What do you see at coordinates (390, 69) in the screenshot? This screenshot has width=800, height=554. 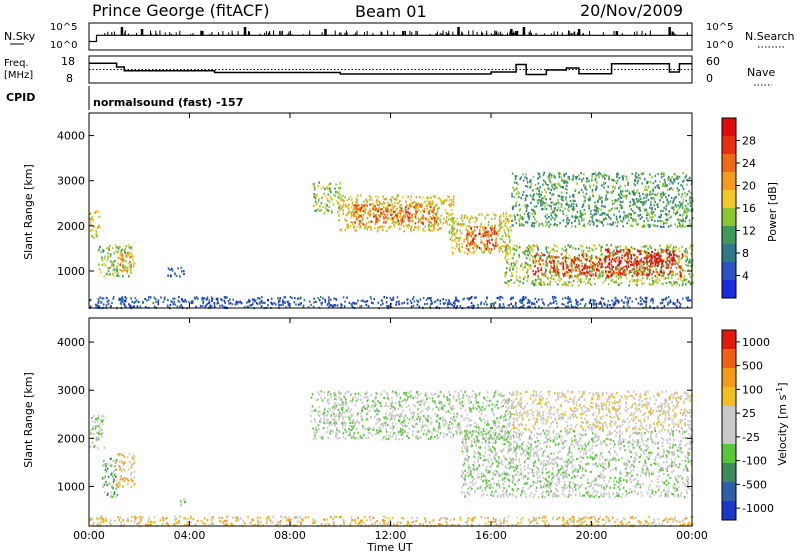 I see `freq-line` at bounding box center [390, 69].